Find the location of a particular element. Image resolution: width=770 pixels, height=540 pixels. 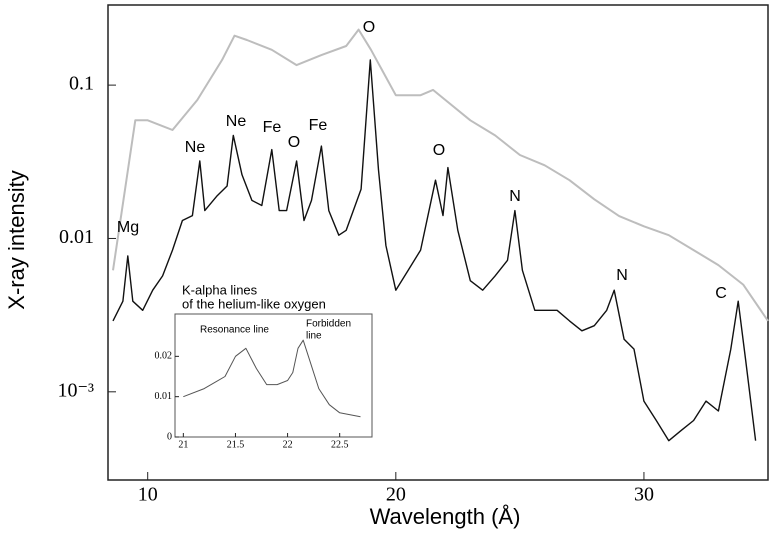

y-tick-label: 0.02 is located at coordinates (164, 356).